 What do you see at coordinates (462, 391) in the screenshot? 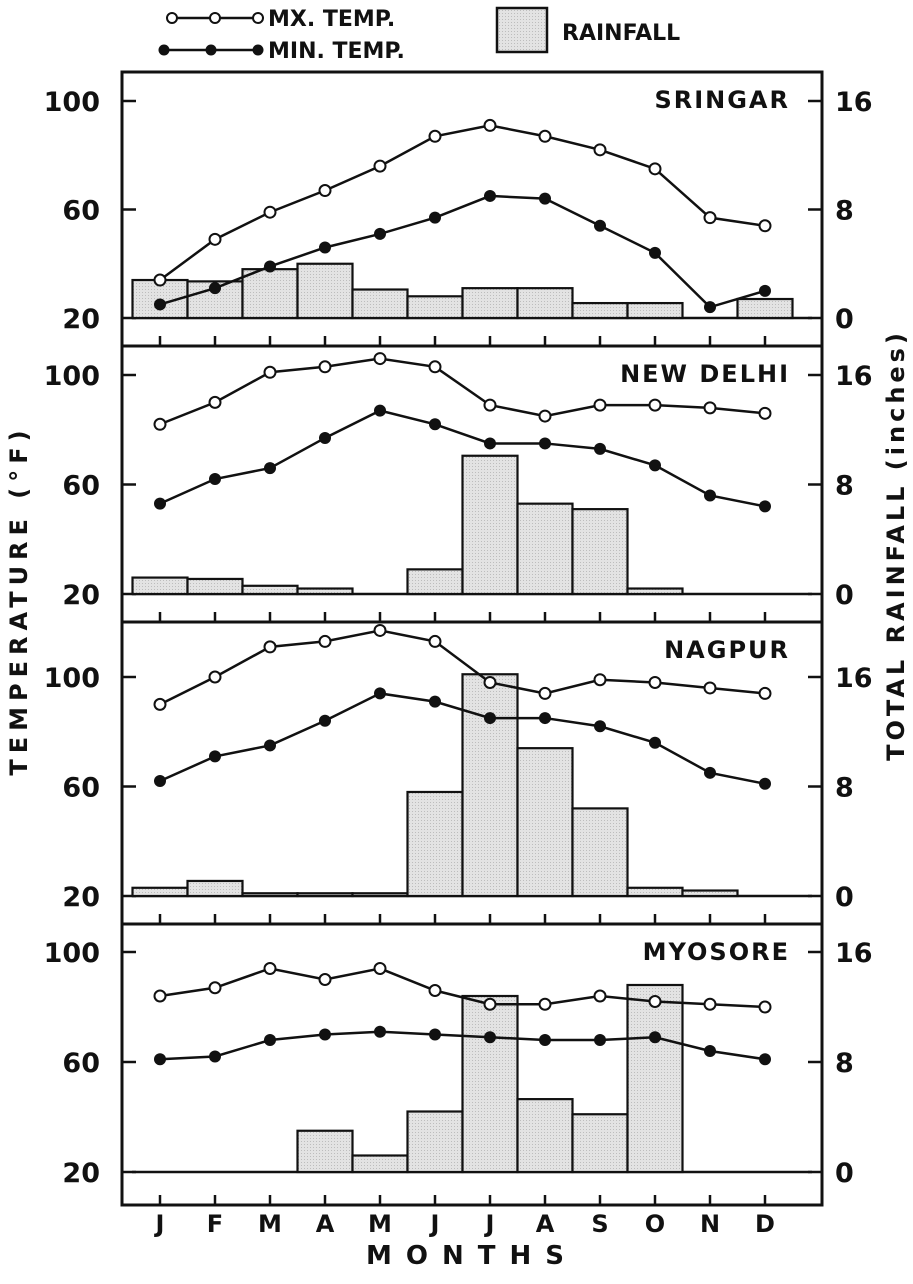
I see `max-temp-line` at bounding box center [462, 391].